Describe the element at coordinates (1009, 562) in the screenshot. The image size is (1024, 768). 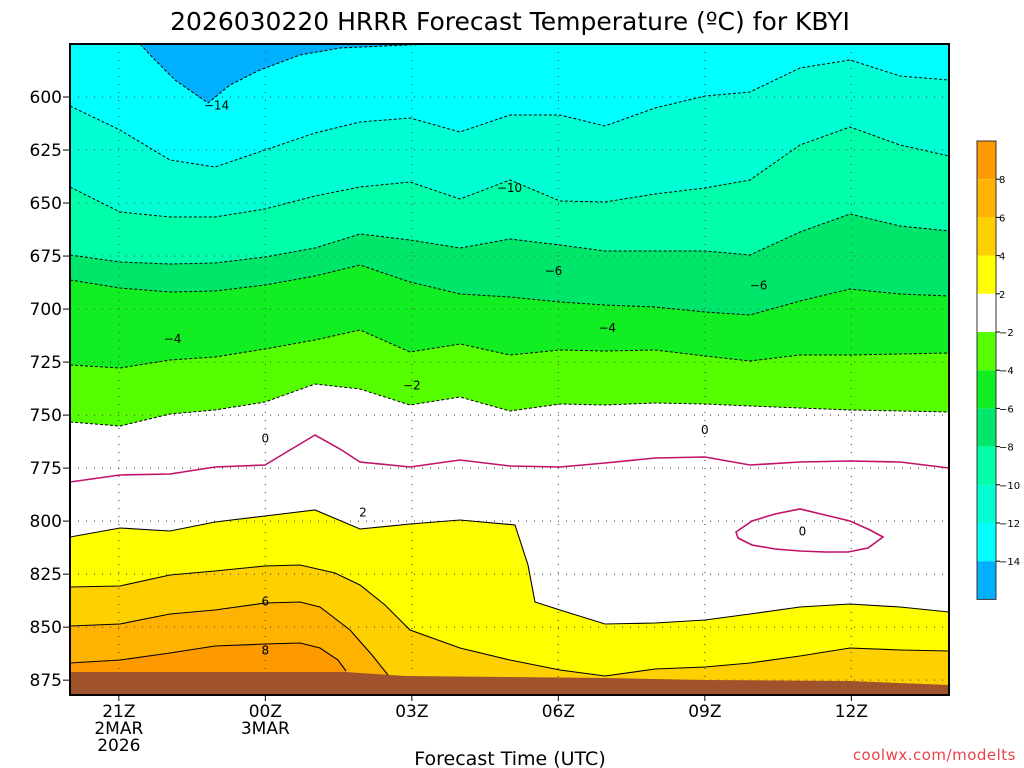
I see `colorbar-label: −14` at that location.